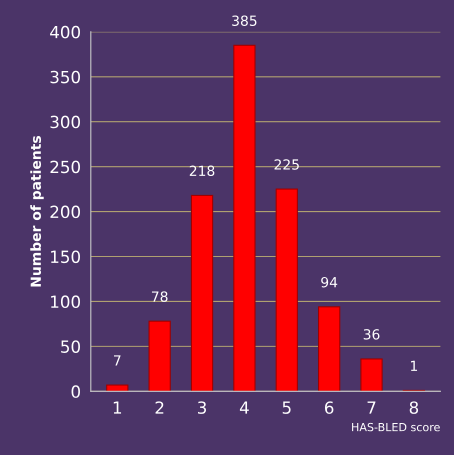  Describe the element at coordinates (202, 407) in the screenshot. I see `x-tick-label: 3` at that location.